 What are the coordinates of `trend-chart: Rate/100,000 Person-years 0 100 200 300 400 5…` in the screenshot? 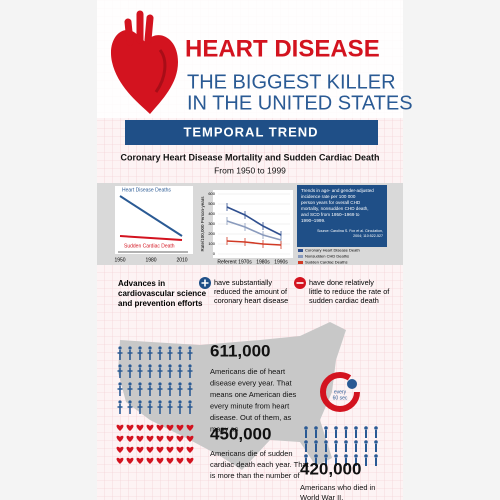 It's located at (280, 227).